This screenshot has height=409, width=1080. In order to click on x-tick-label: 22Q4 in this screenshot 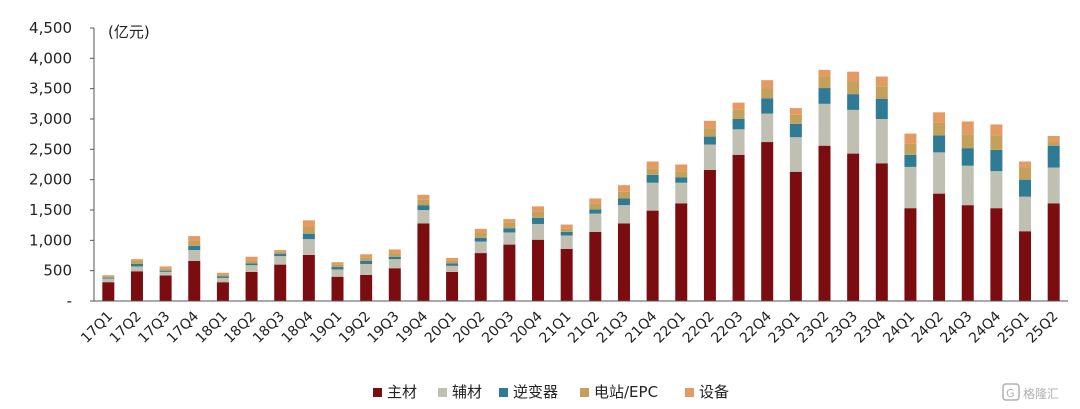, I will do `click(756, 327)`.